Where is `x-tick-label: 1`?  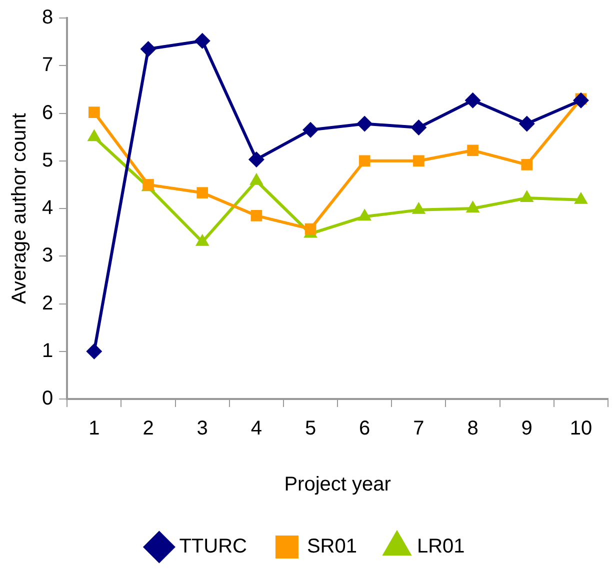 x-tick-label: 1 is located at coordinates (94, 429).